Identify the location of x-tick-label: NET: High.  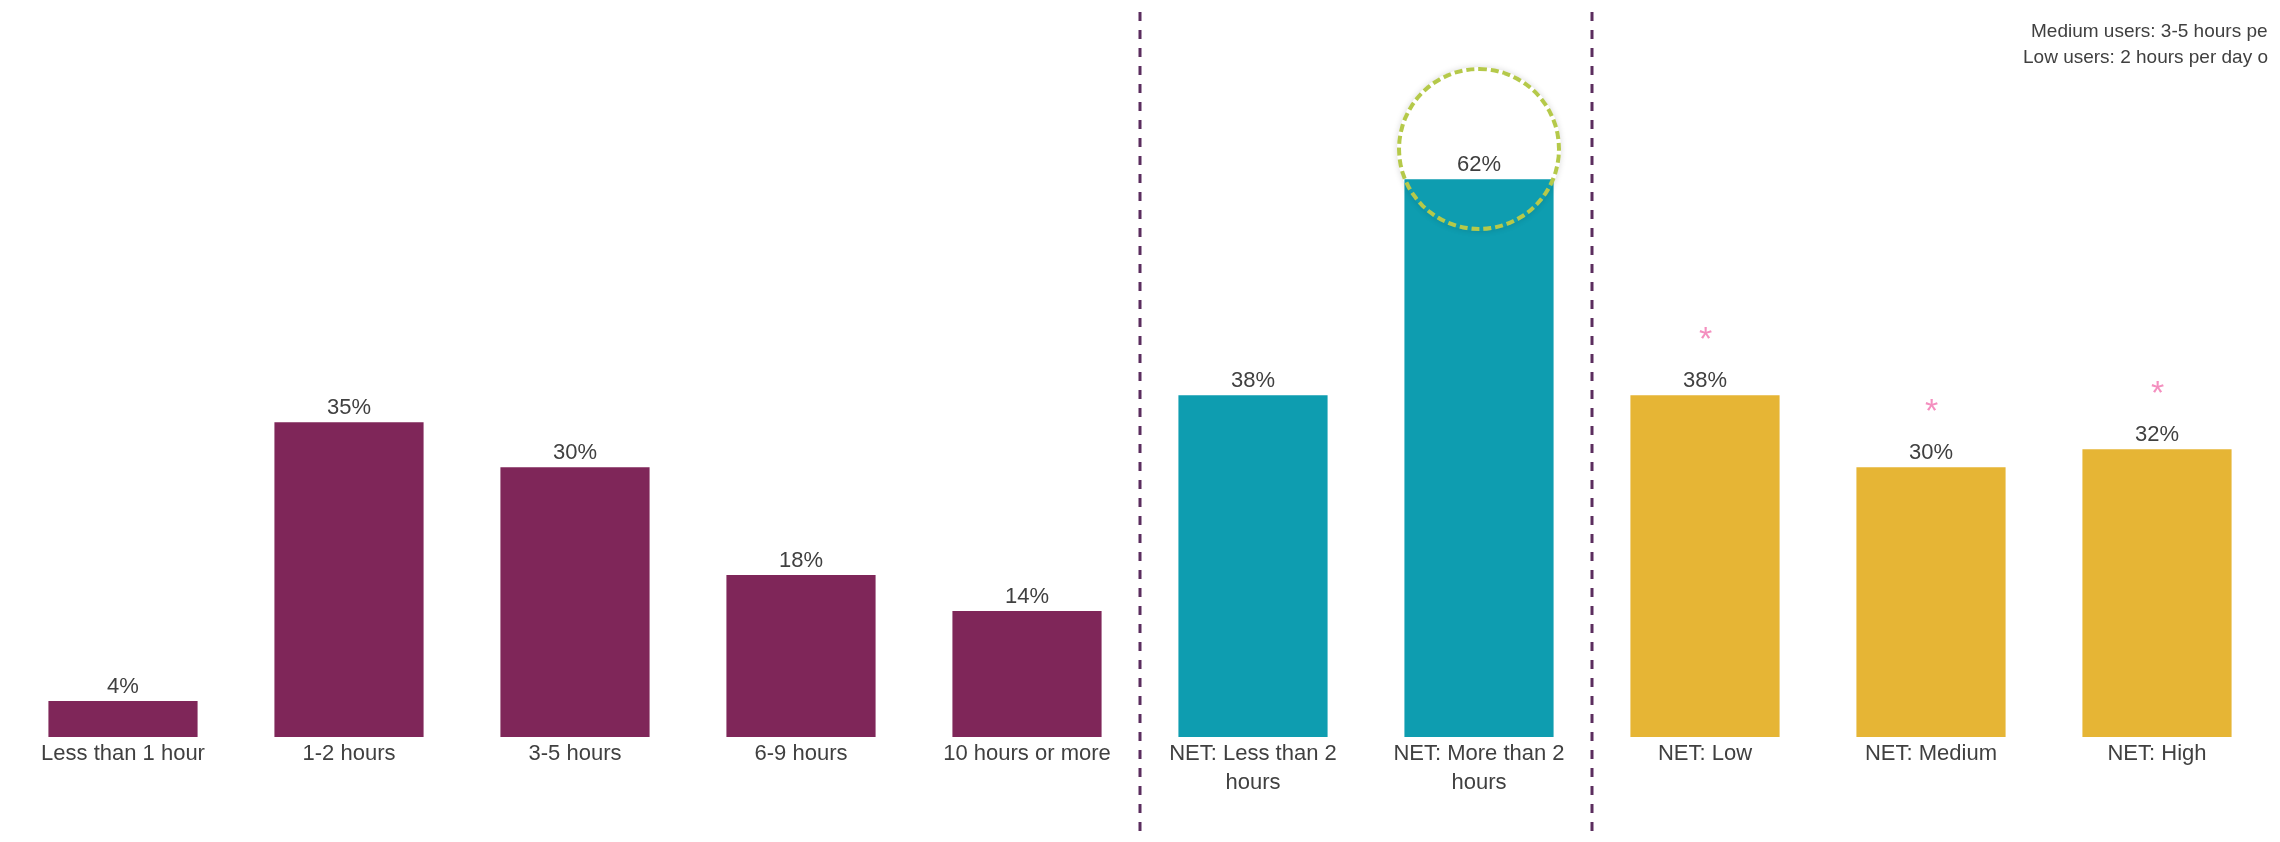
(2157, 752).